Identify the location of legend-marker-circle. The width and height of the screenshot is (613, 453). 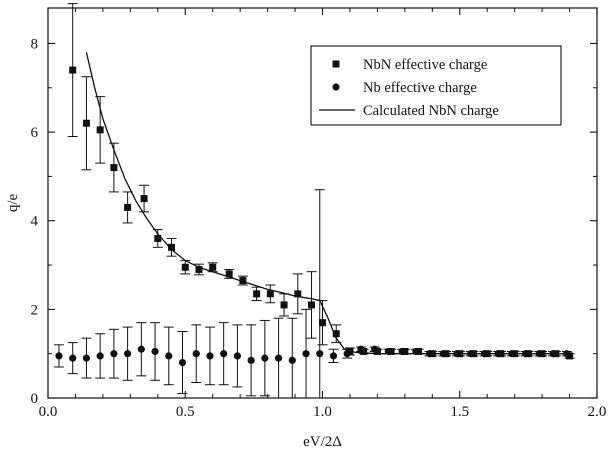
(336, 87).